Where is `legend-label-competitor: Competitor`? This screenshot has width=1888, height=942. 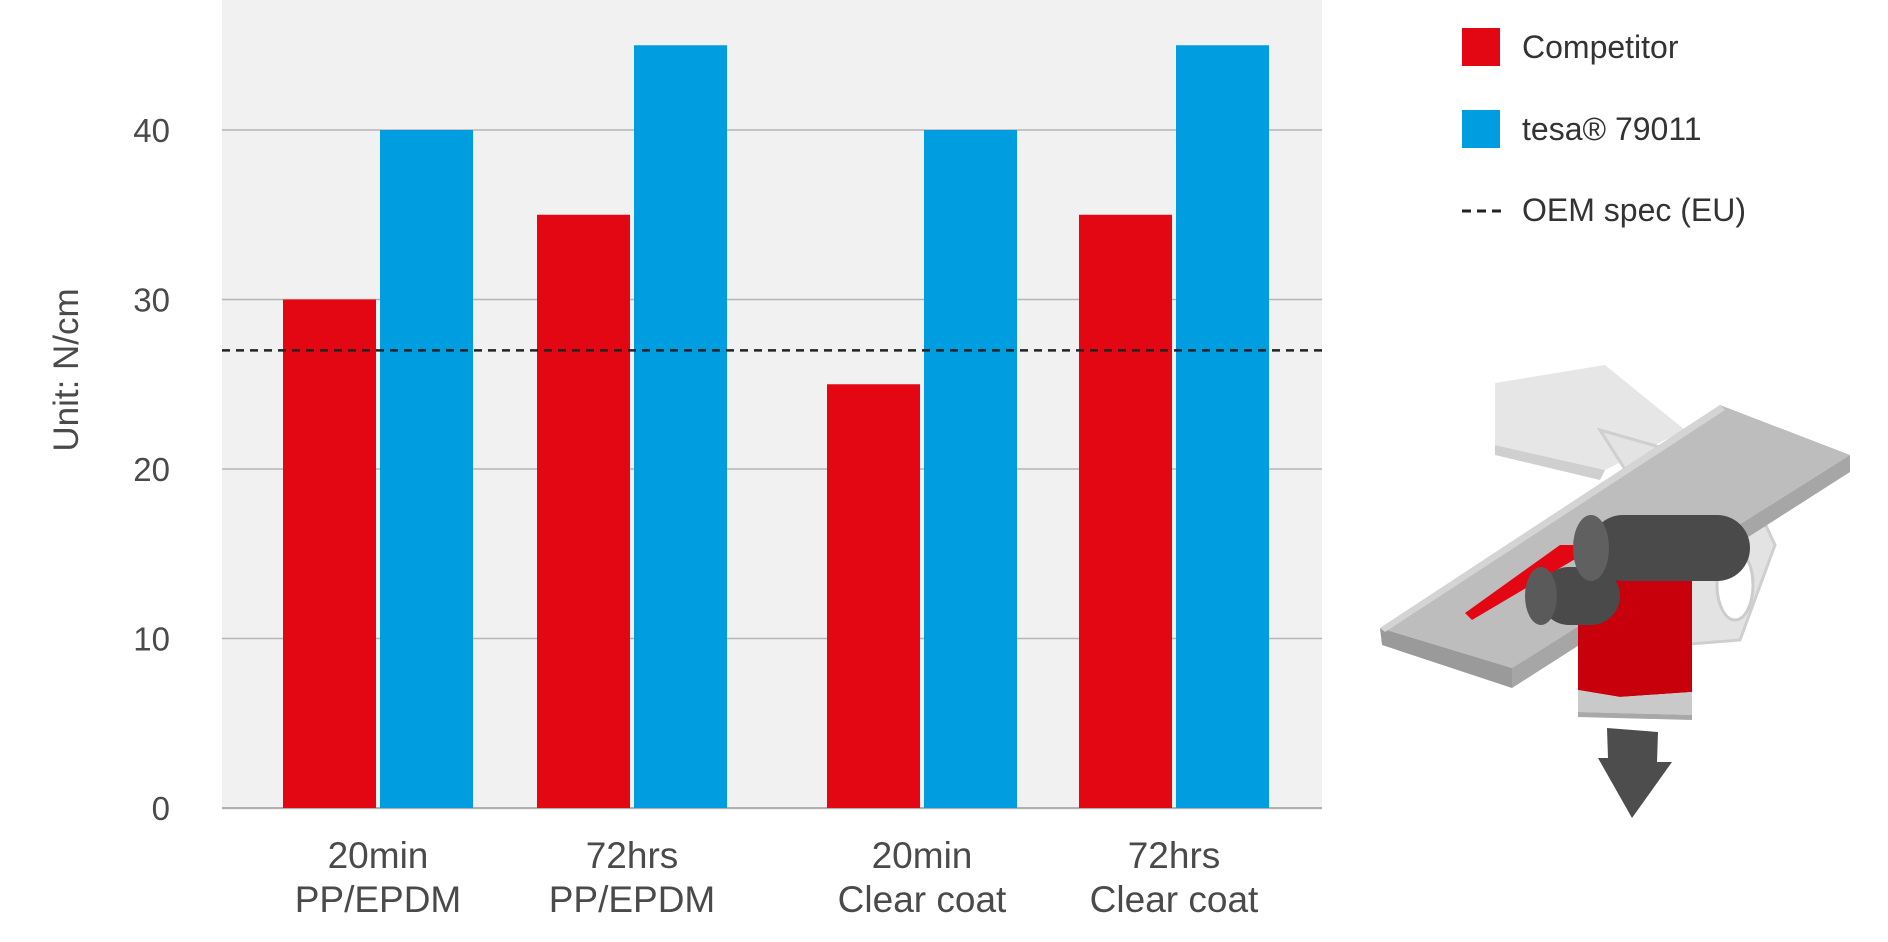 legend-label-competitor: Competitor is located at coordinates (1600, 47).